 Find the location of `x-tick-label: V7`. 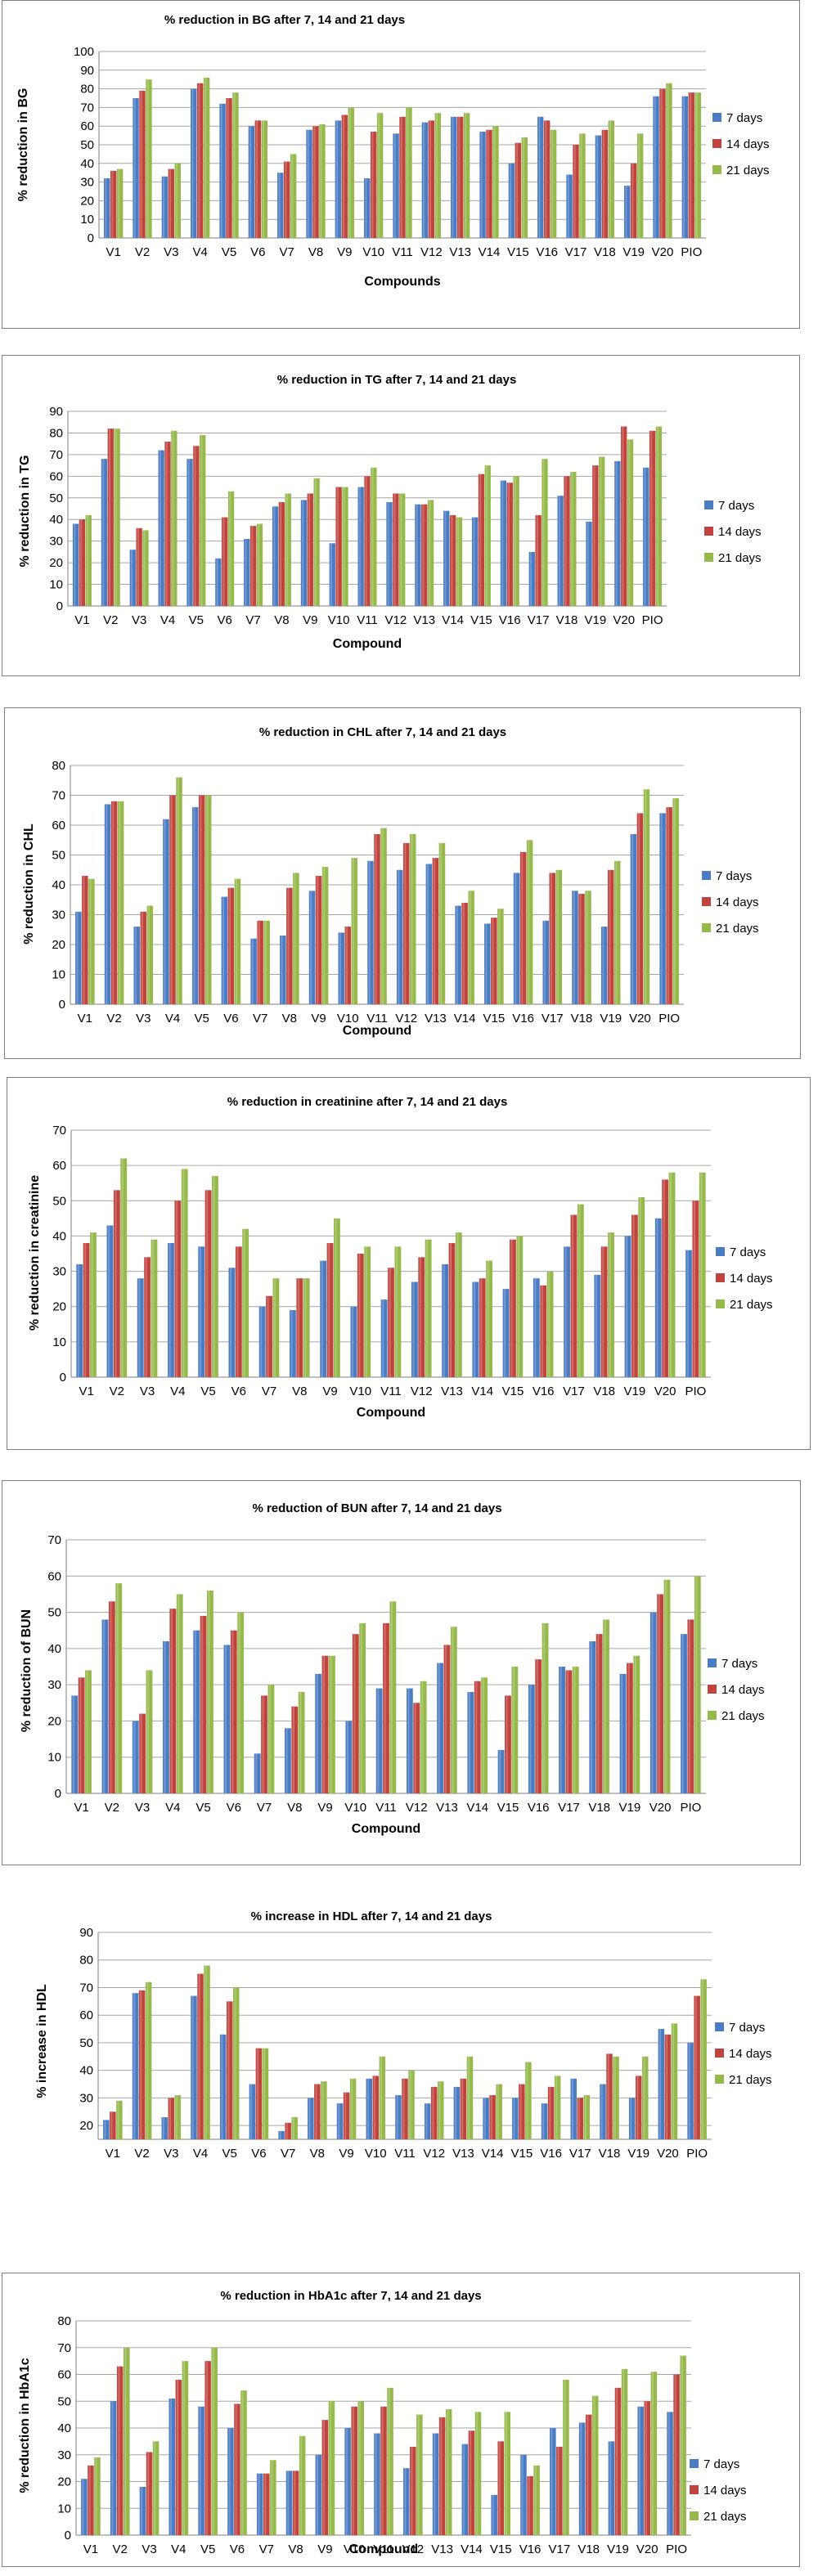

x-tick-label: V7 is located at coordinates (260, 1019).